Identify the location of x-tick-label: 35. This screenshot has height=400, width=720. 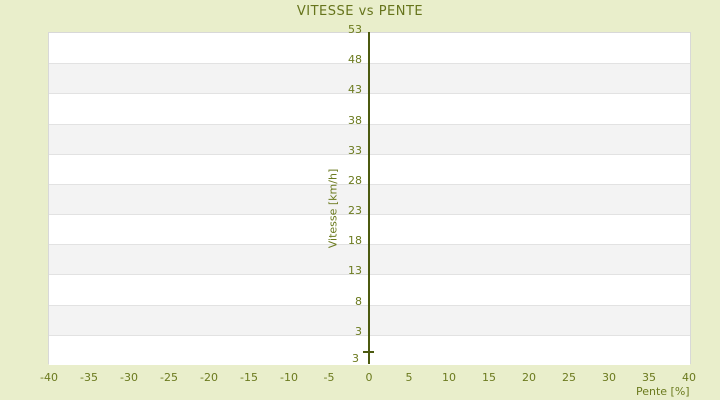
(649, 377).